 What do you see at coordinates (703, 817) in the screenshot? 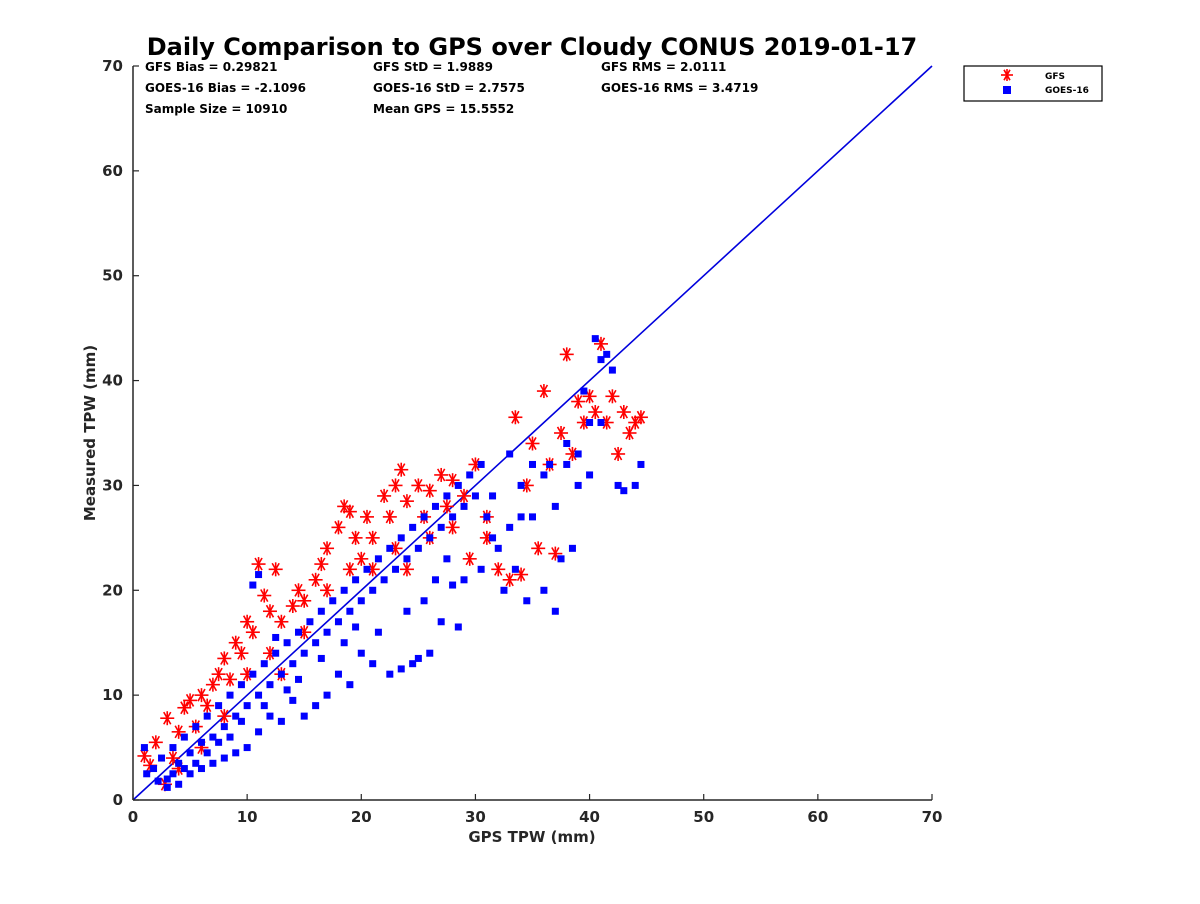
I see `x-tick-label: 50` at bounding box center [703, 817].